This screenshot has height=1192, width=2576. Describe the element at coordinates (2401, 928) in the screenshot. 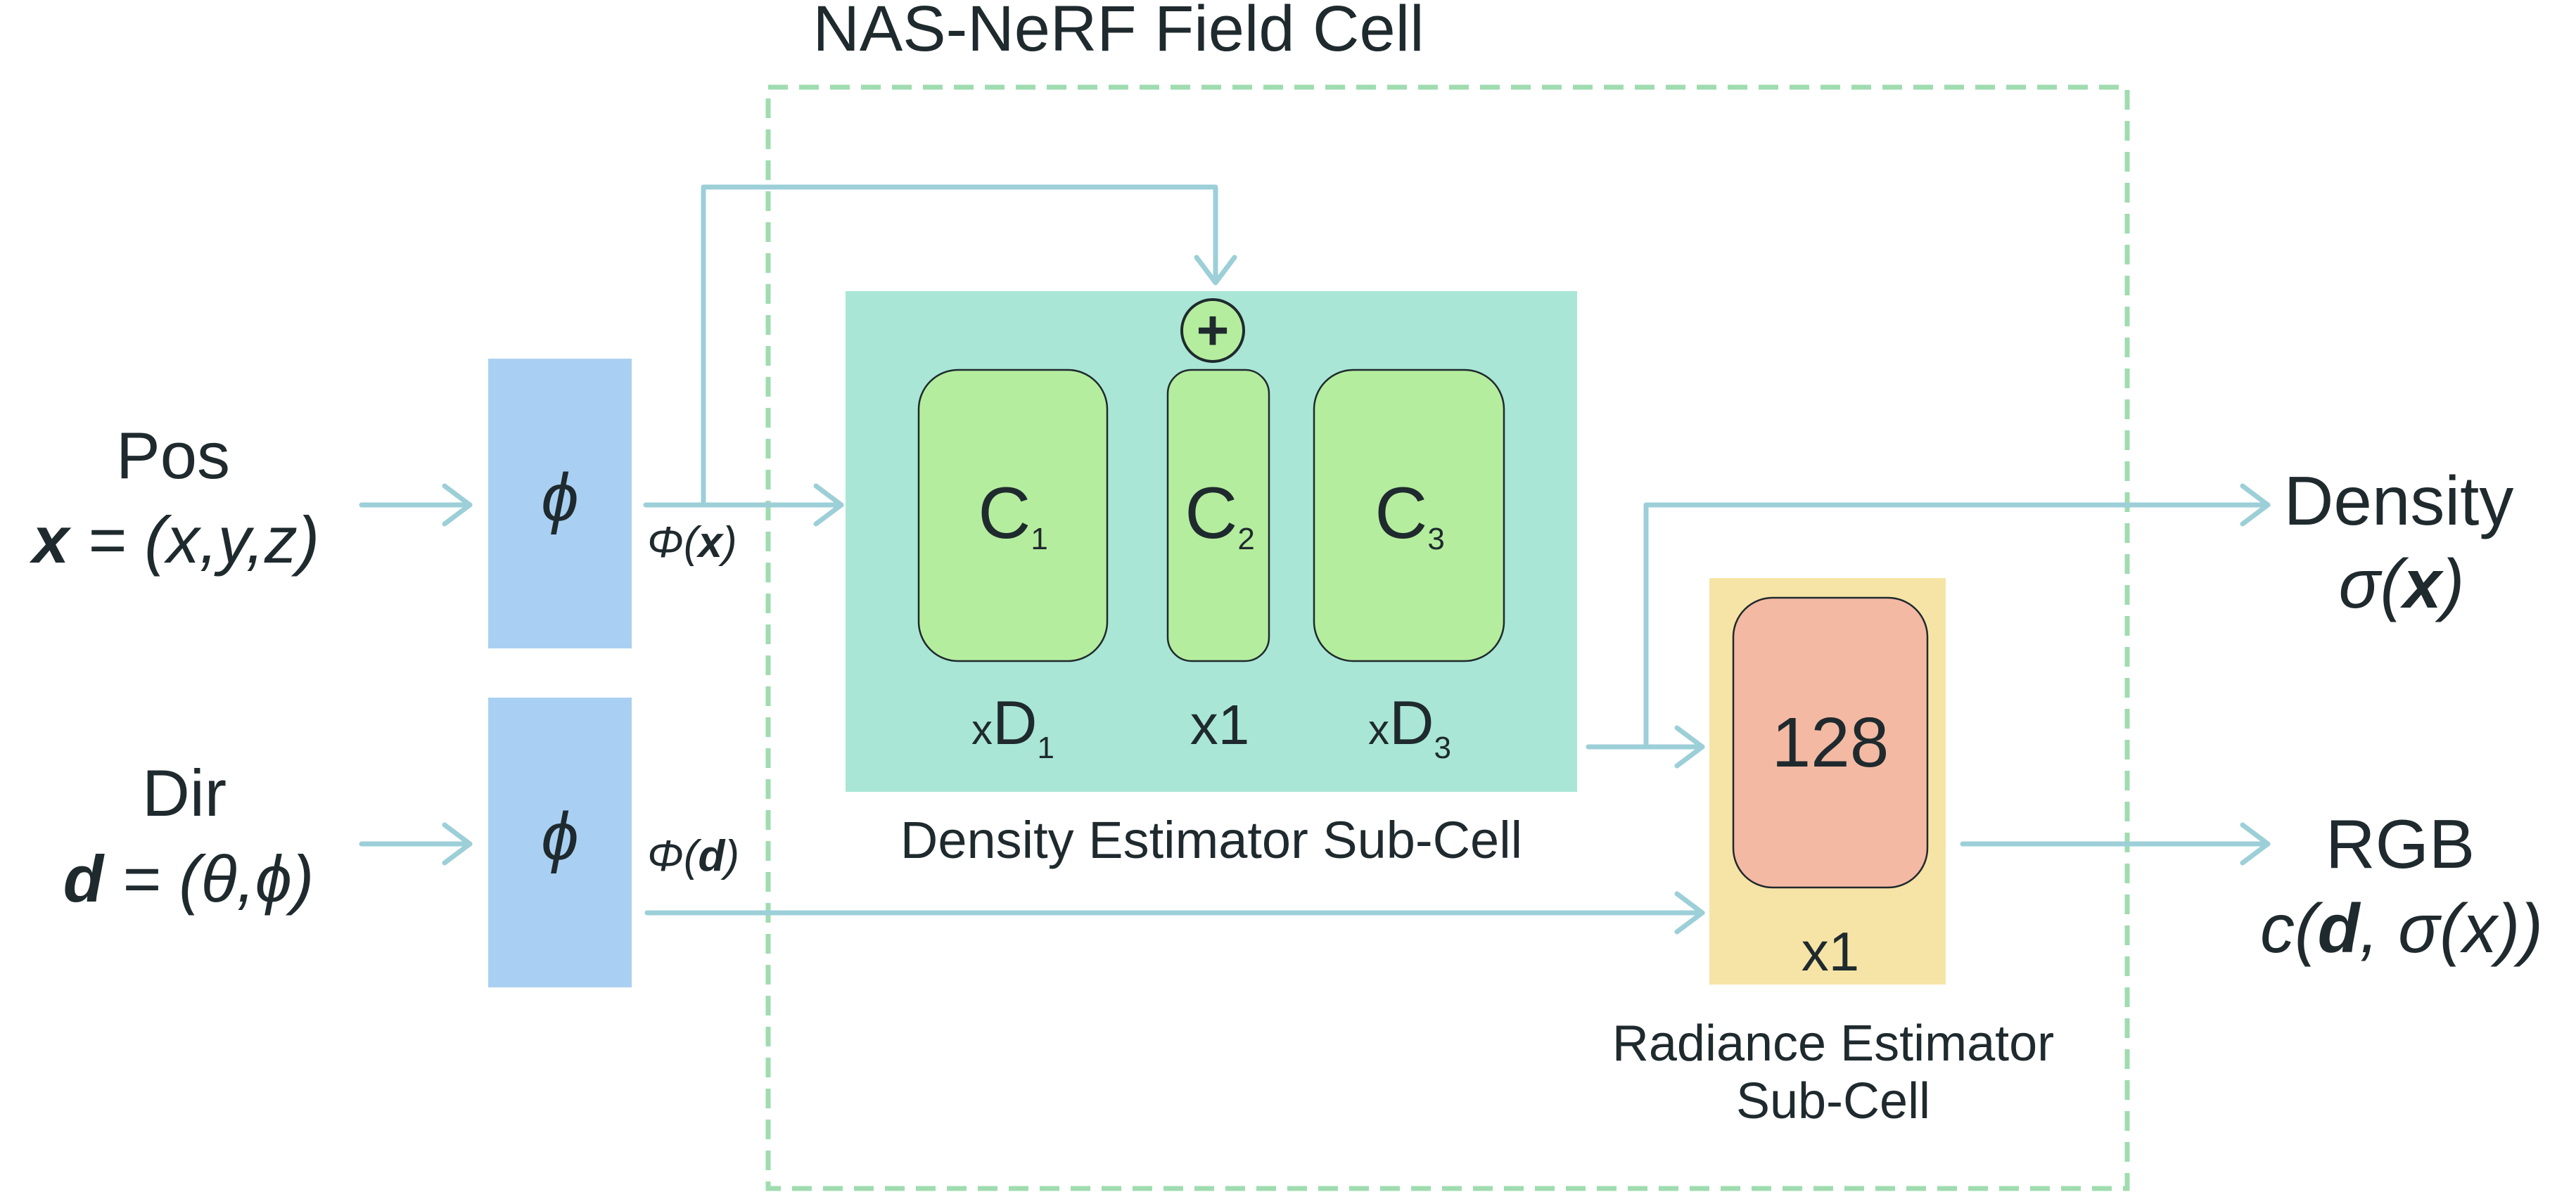

I see `rgb-output-expression: c(d, σ(x))` at that location.